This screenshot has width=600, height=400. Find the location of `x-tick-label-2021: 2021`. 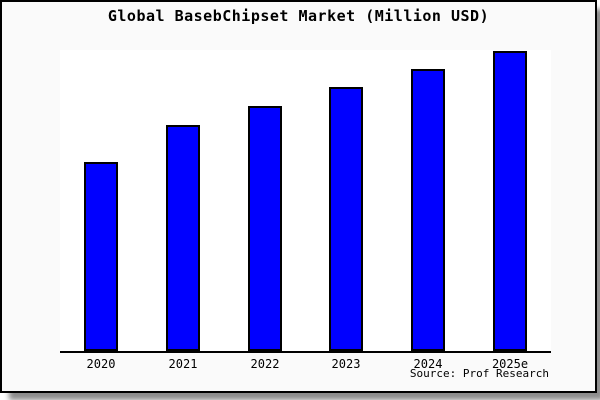

x-tick-label-2021: 2021 is located at coordinates (183, 364).